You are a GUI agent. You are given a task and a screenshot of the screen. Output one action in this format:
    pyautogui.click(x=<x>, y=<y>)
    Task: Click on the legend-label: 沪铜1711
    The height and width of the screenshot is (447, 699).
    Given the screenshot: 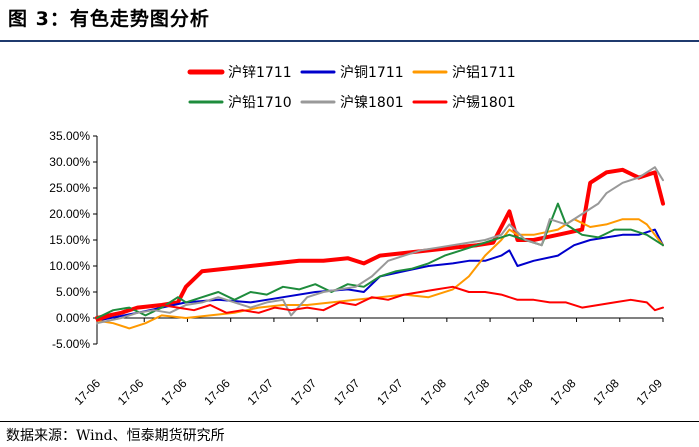 What is the action you would take?
    pyautogui.click(x=372, y=73)
    